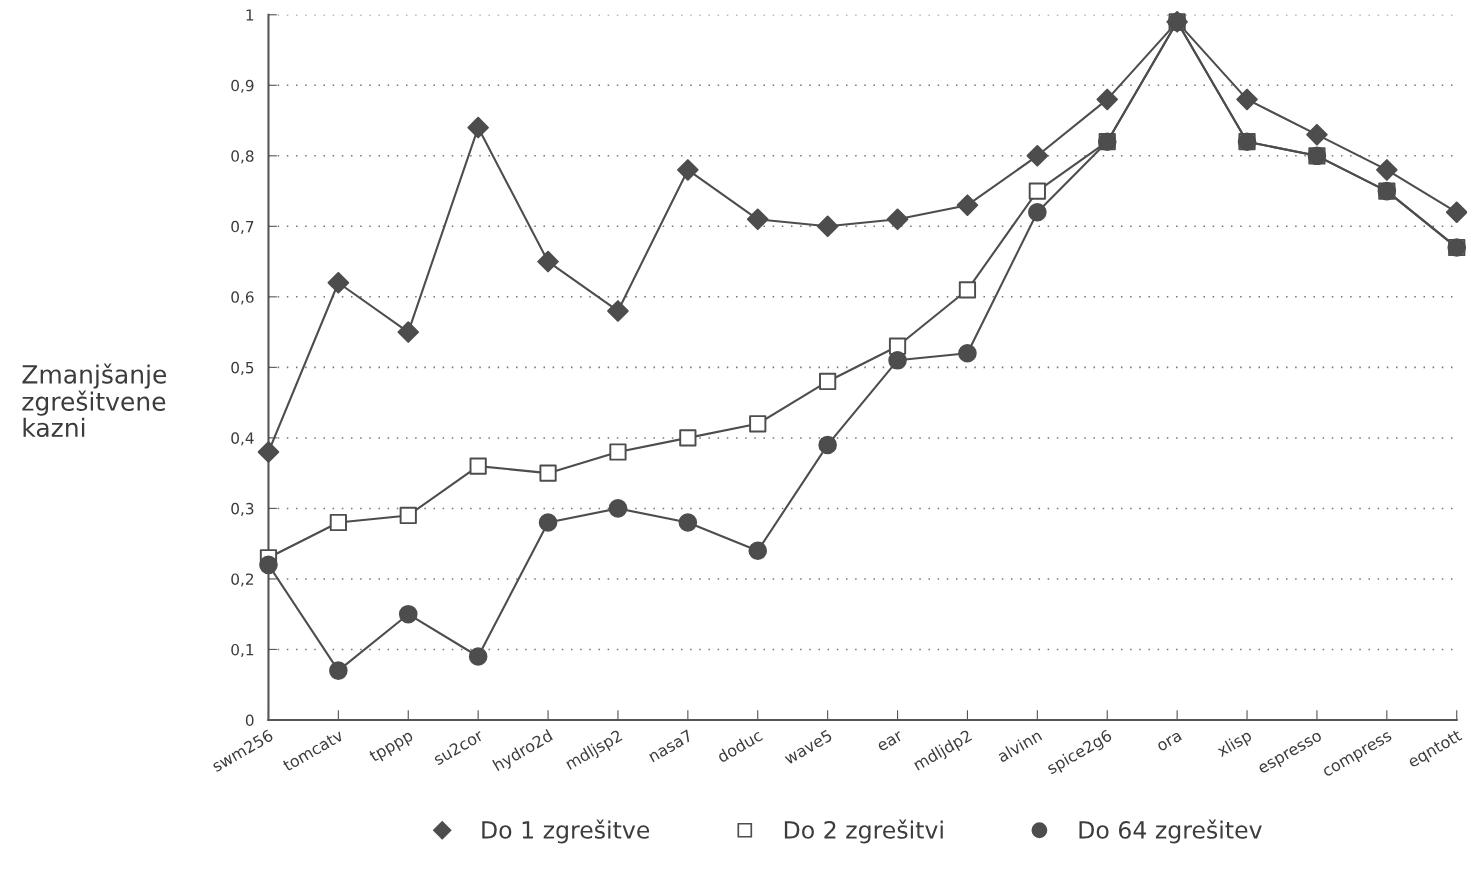  I want to click on y-tick-label: 0,3, so click(242, 509).